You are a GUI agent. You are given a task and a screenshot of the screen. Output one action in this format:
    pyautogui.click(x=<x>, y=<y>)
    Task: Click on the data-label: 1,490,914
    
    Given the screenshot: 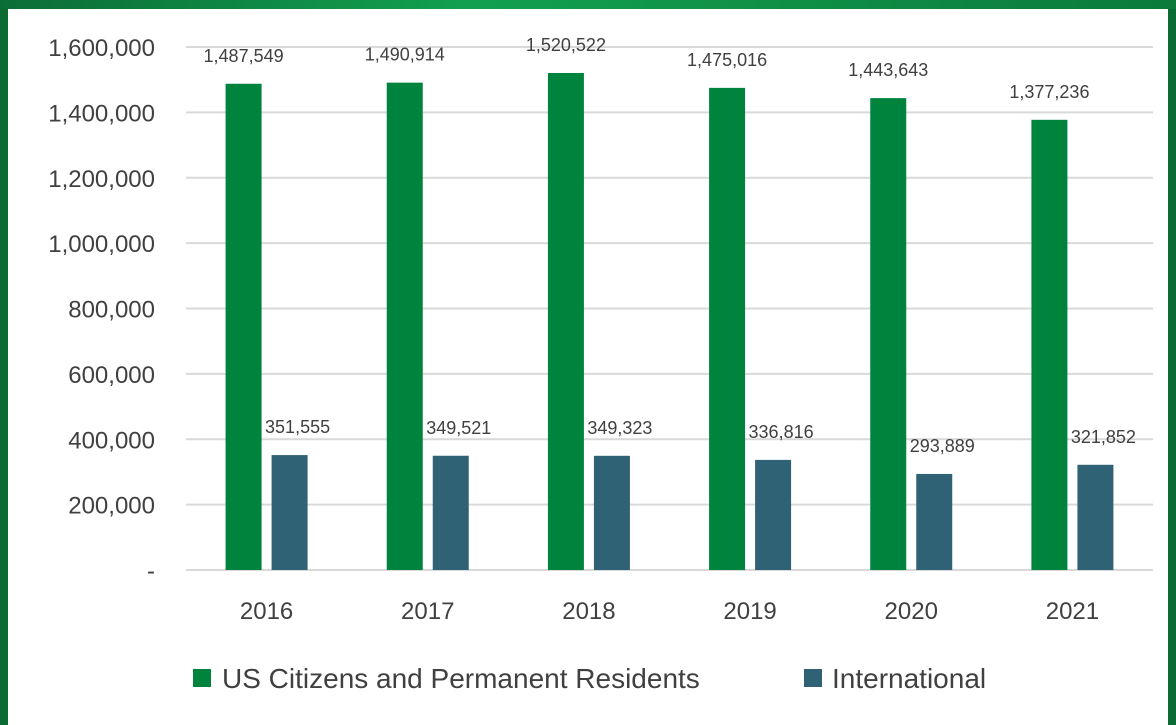 What is the action you would take?
    pyautogui.click(x=405, y=55)
    